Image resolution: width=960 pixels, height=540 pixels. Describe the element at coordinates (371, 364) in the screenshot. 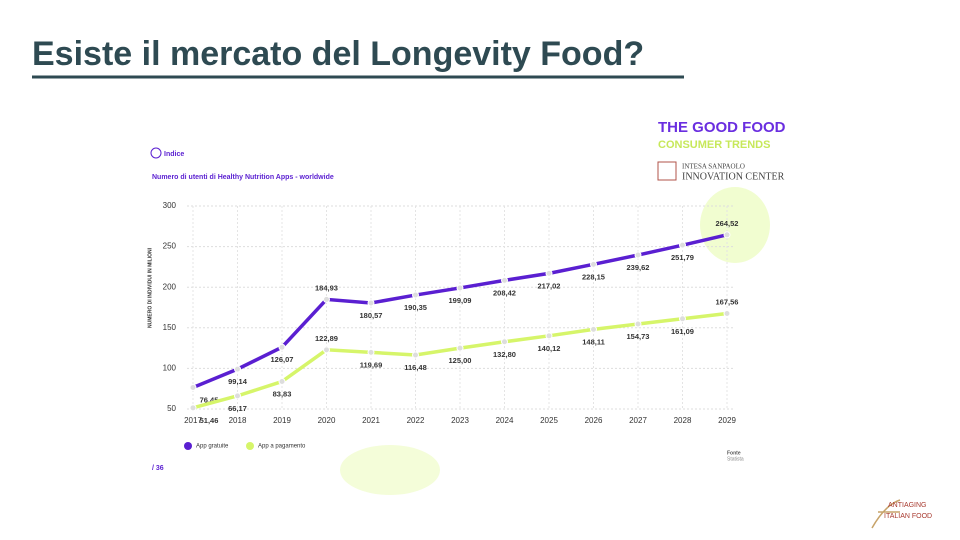

I see `value-label: 119,69` at that location.